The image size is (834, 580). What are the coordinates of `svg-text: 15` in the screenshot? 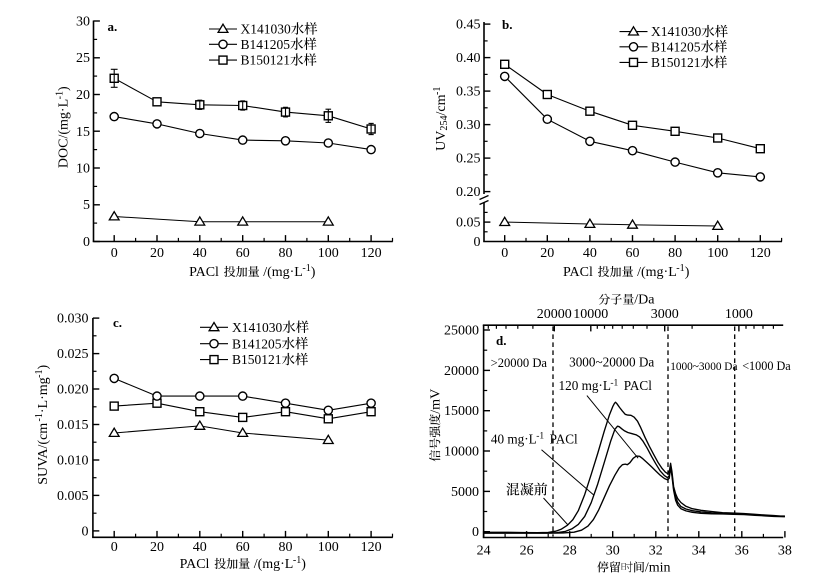 It's located at (83, 132).